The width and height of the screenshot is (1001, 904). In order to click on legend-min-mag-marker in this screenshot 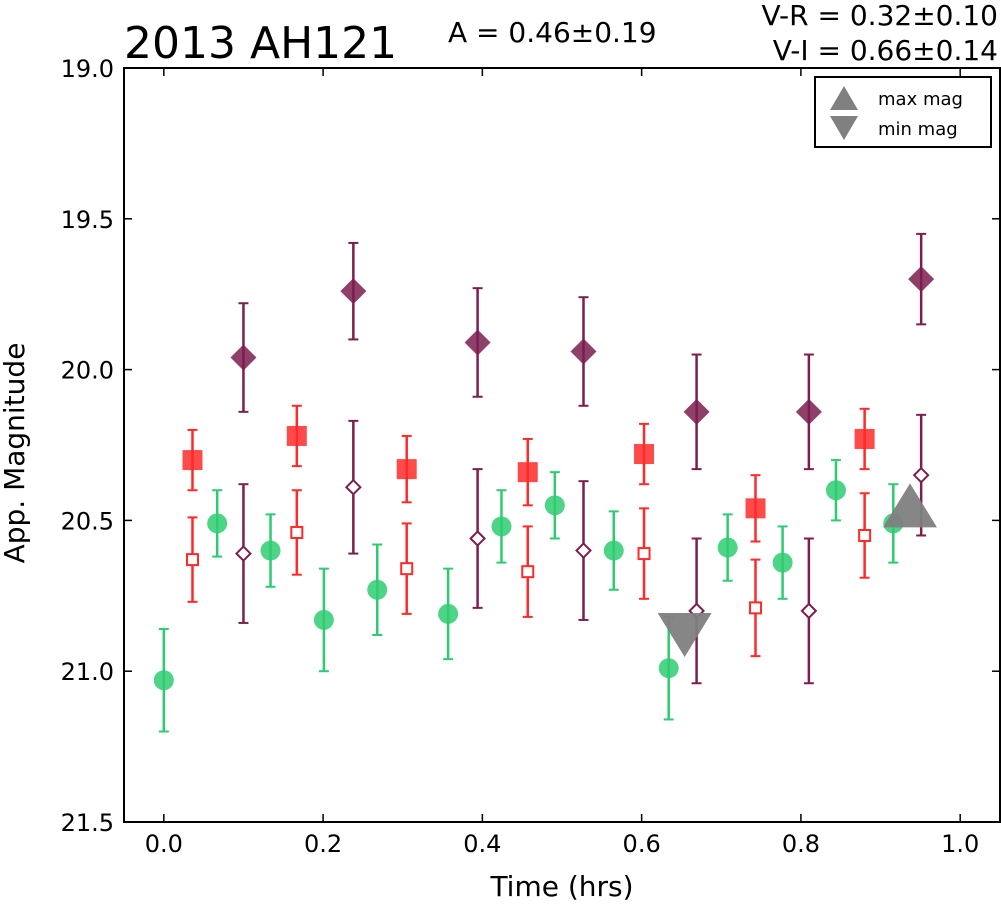, I will do `click(844, 128)`.